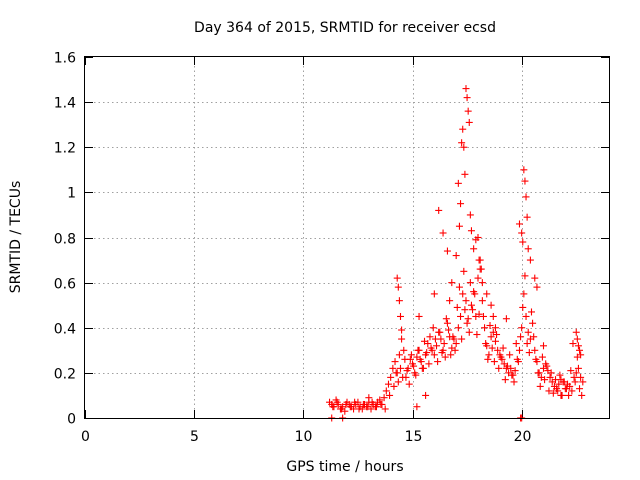  I want to click on y-axis-label: SRMTID / TECUs, so click(16, 237).